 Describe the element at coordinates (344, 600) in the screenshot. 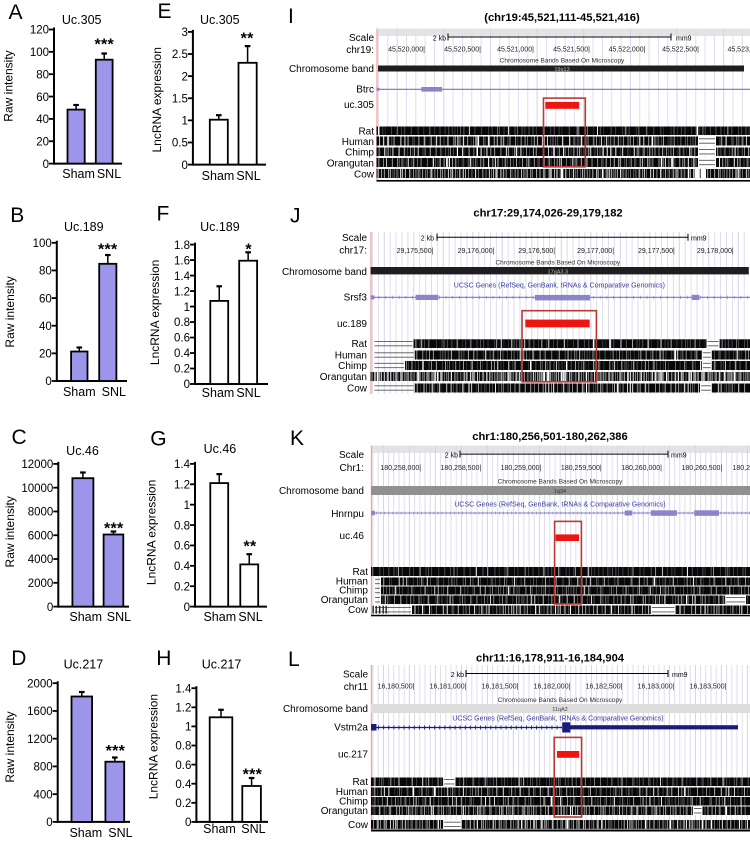

I see `svg-text: Orangutan` at that location.